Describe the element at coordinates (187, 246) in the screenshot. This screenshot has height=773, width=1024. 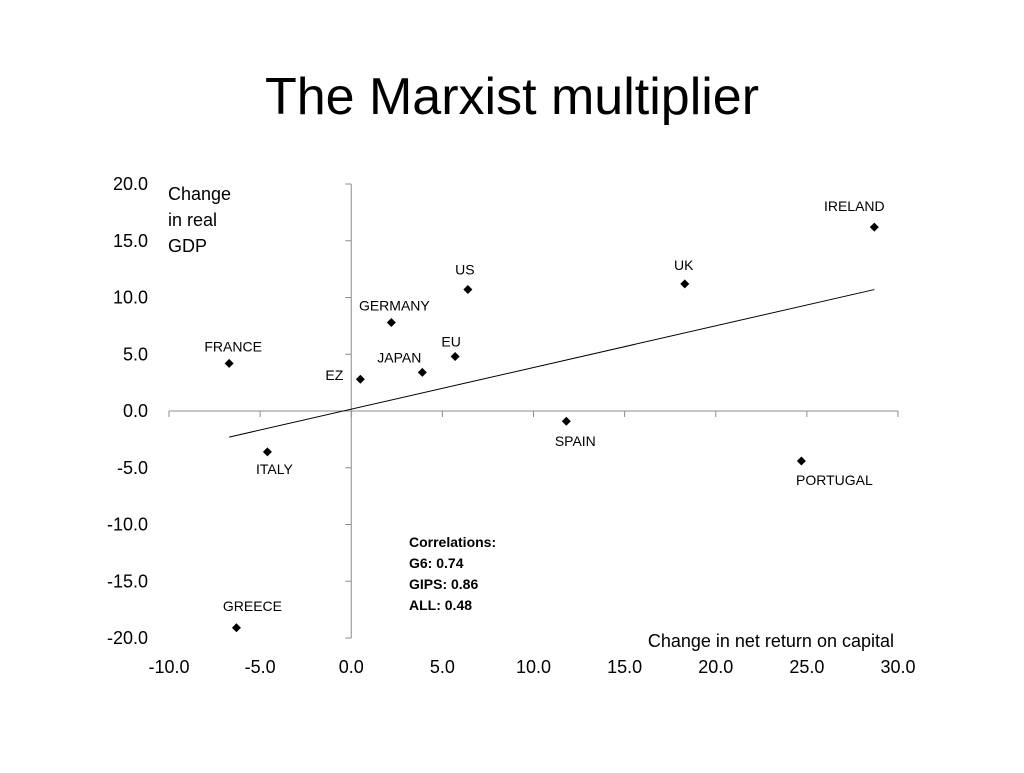
I see `y-axis-title-line: GDP` at that location.